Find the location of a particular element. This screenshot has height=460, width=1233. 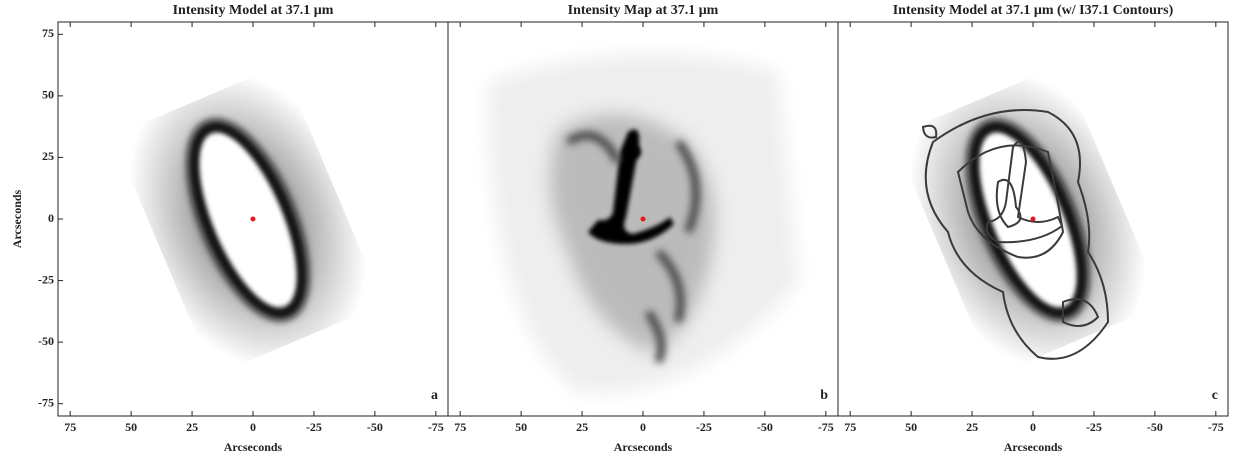

y-tick-label: 75 is located at coordinates (48, 33).